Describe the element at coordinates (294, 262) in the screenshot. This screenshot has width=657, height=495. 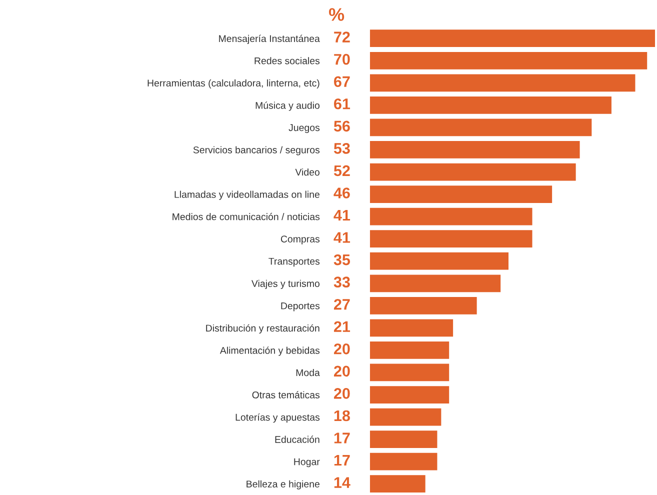
I see `y-tick-label: Transportes` at that location.